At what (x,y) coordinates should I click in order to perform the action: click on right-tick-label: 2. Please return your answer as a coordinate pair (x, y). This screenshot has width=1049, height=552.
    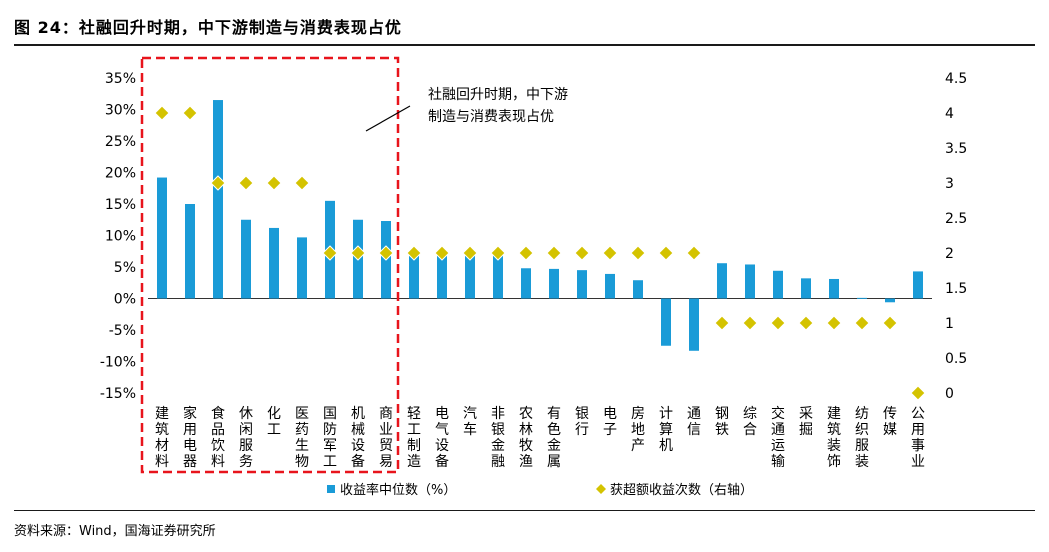
    Looking at the image, I should click on (949, 254).